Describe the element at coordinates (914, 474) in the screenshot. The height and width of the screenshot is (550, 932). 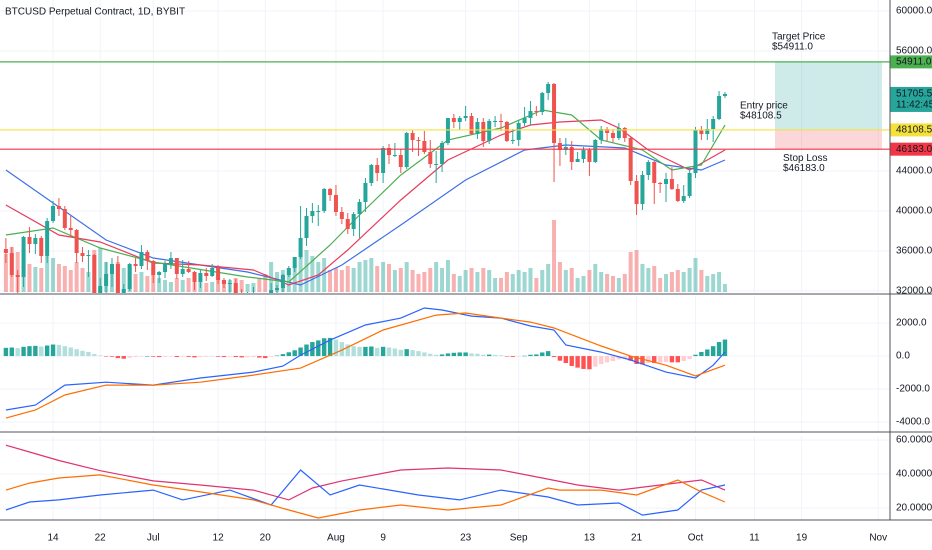
I see `y-tick-label: 40.0000` at that location.